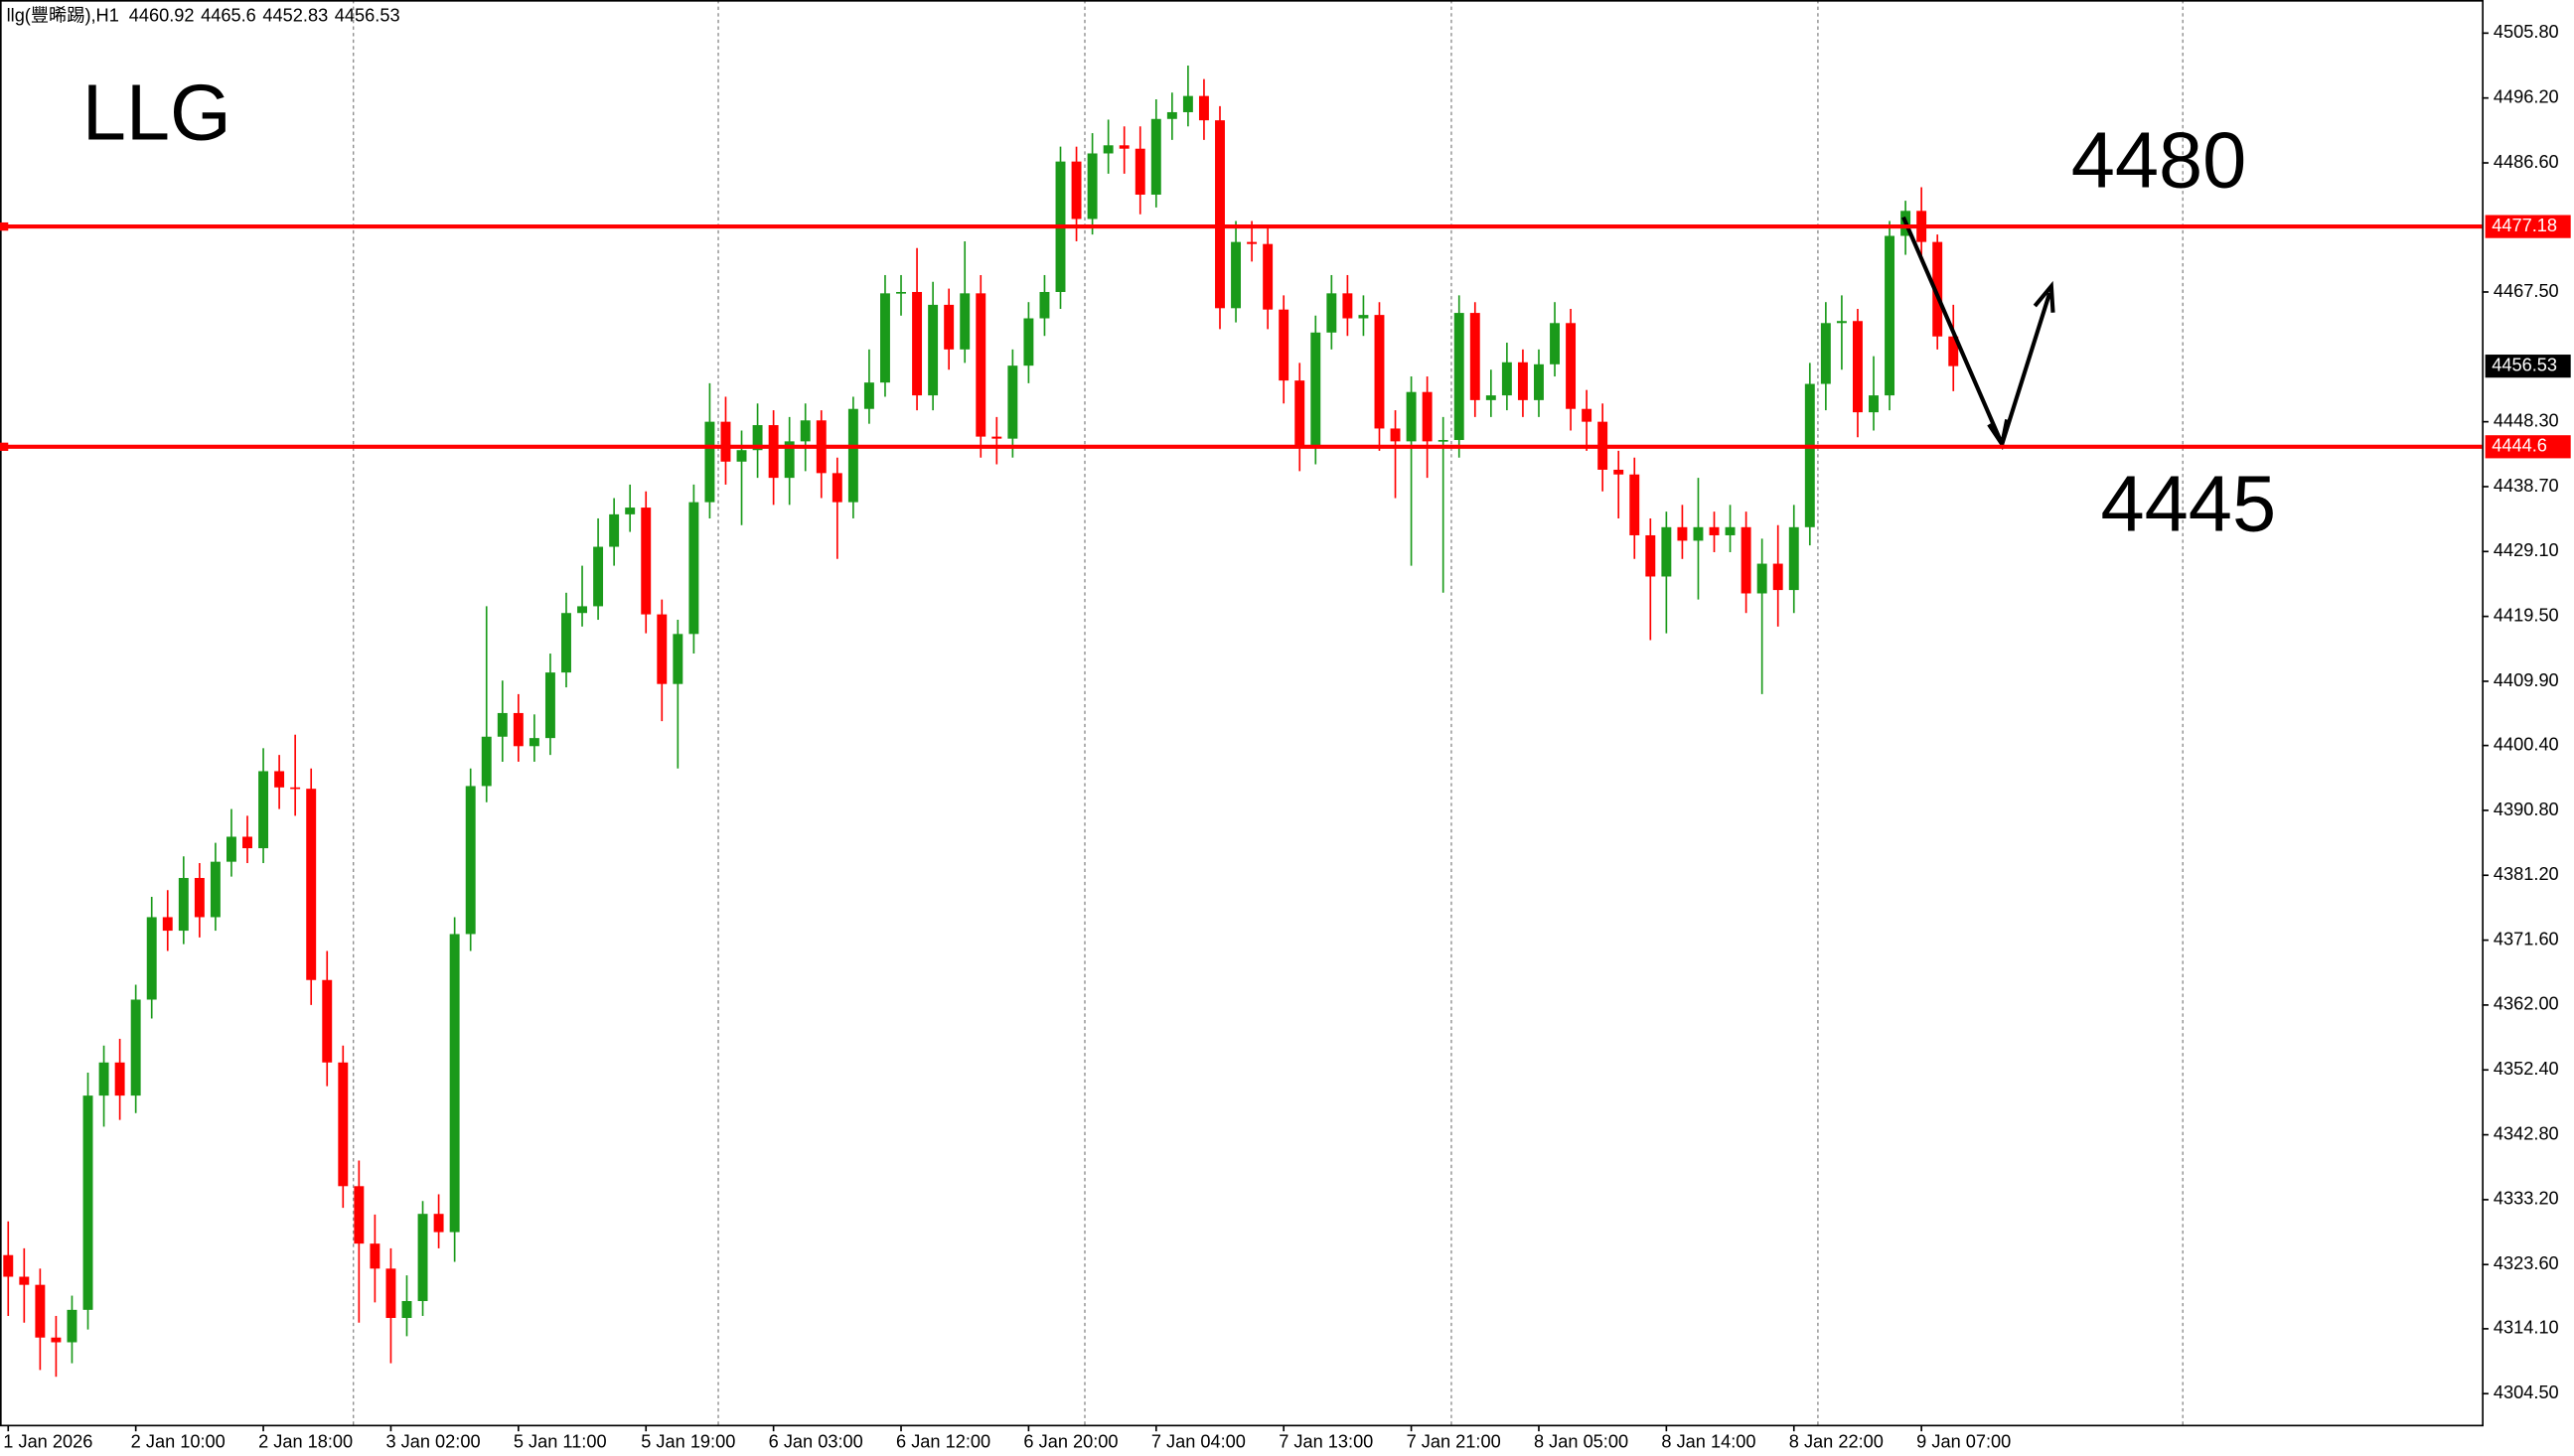  What do you see at coordinates (2526, 615) in the screenshot?
I see `y-tick-label: 4419.50` at bounding box center [2526, 615].